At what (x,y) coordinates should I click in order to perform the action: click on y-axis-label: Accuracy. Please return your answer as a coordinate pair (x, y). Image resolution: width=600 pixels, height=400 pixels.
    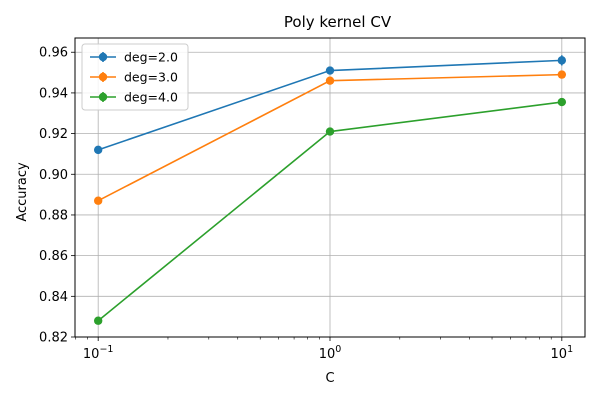
    Looking at the image, I should click on (22, 192).